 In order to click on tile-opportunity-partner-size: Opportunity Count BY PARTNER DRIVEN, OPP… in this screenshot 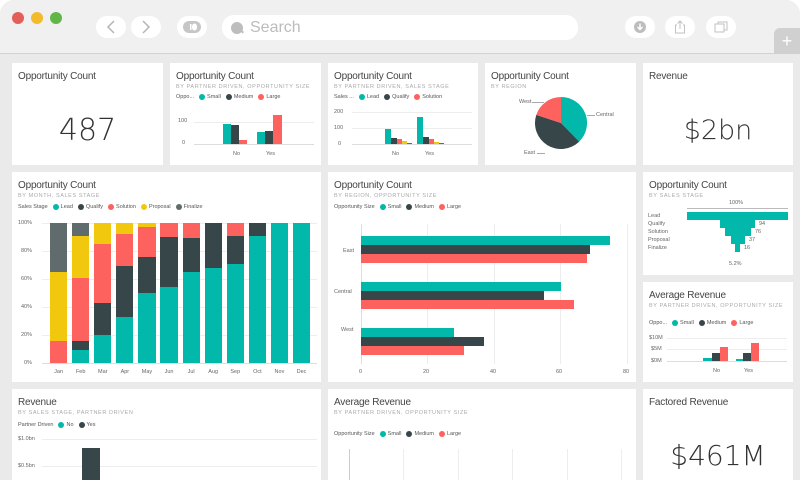, I will do `click(245, 114)`.